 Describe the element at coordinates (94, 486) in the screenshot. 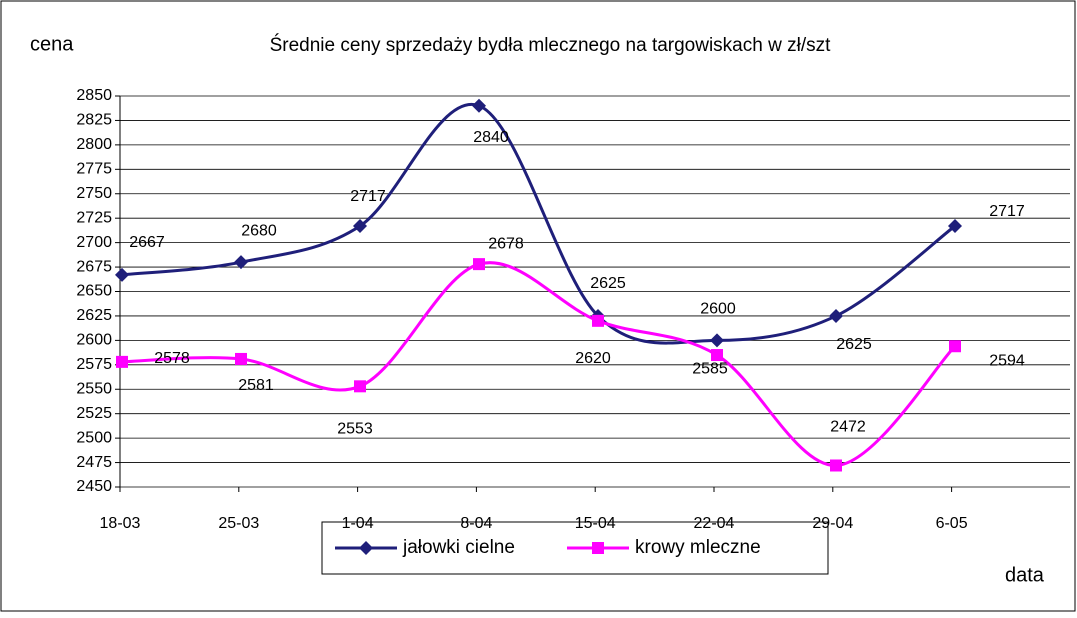

I see `y-tick-label: 2450` at that location.